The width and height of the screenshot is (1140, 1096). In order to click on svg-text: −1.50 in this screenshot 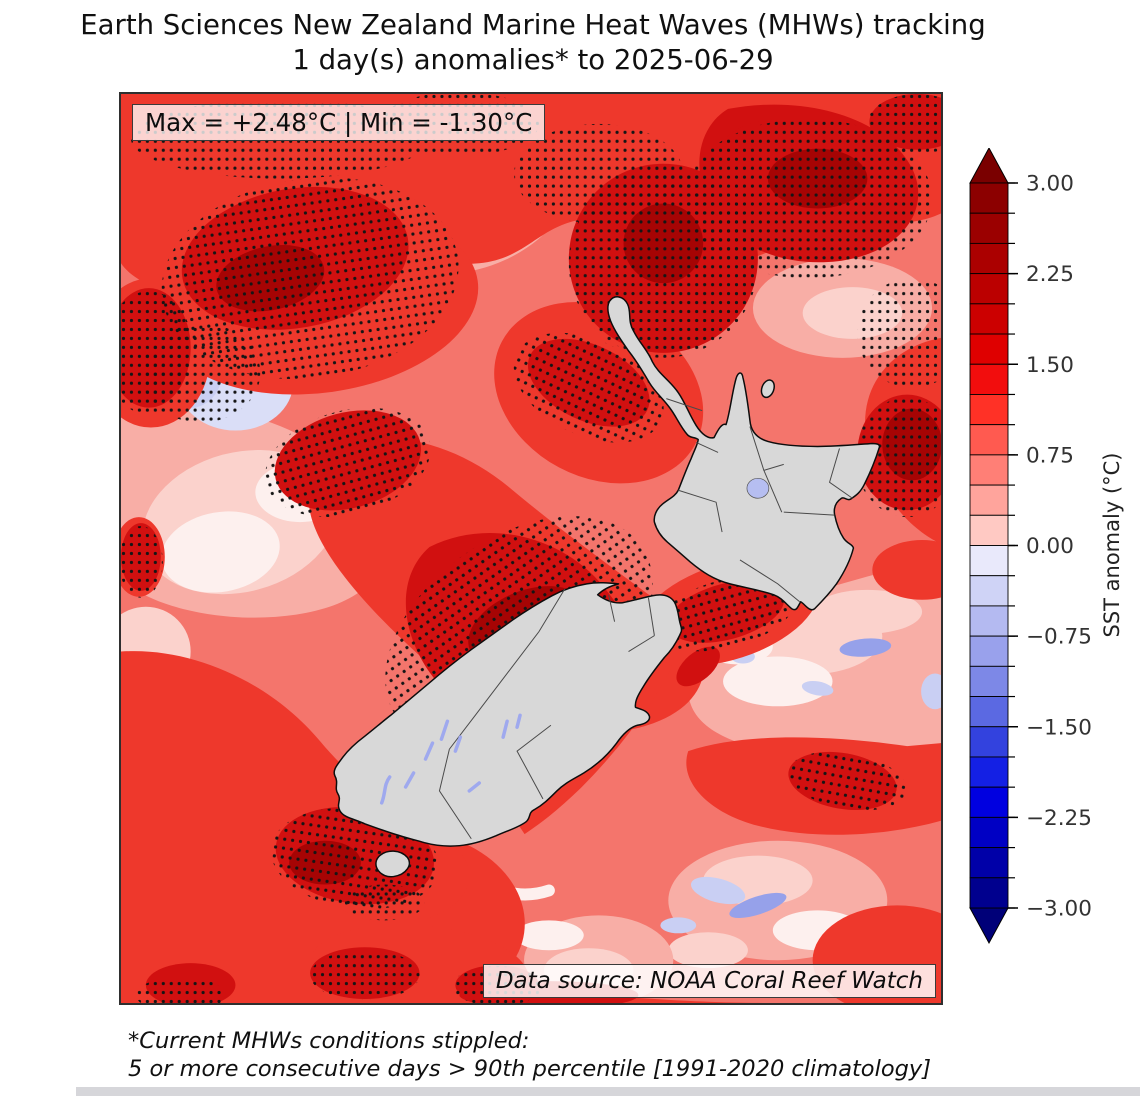, I will do `click(1059, 727)`.